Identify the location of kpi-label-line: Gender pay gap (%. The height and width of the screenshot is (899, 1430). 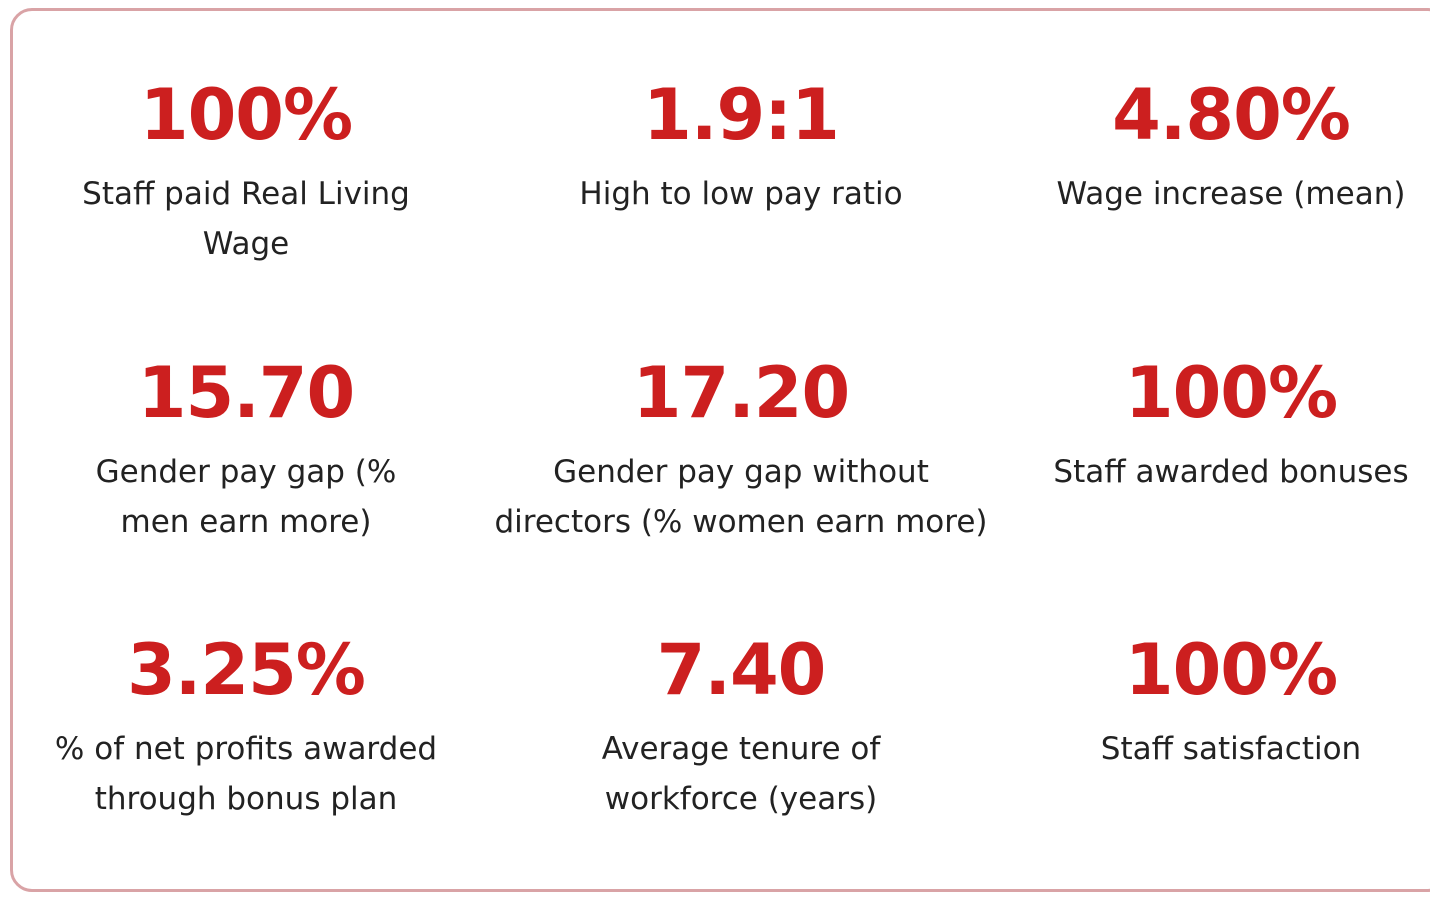
(246, 472).